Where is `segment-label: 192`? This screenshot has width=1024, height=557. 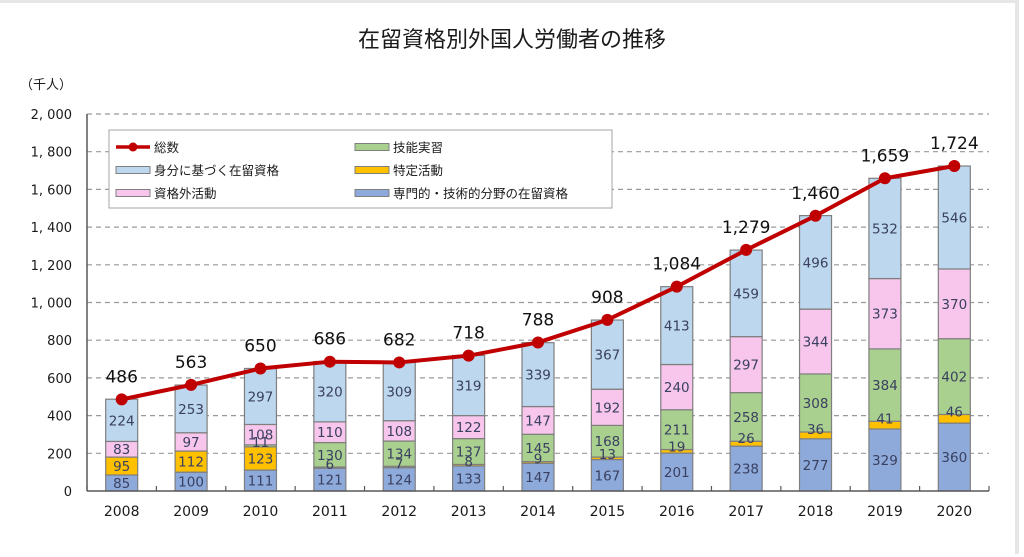
segment-label: 192 is located at coordinates (607, 408).